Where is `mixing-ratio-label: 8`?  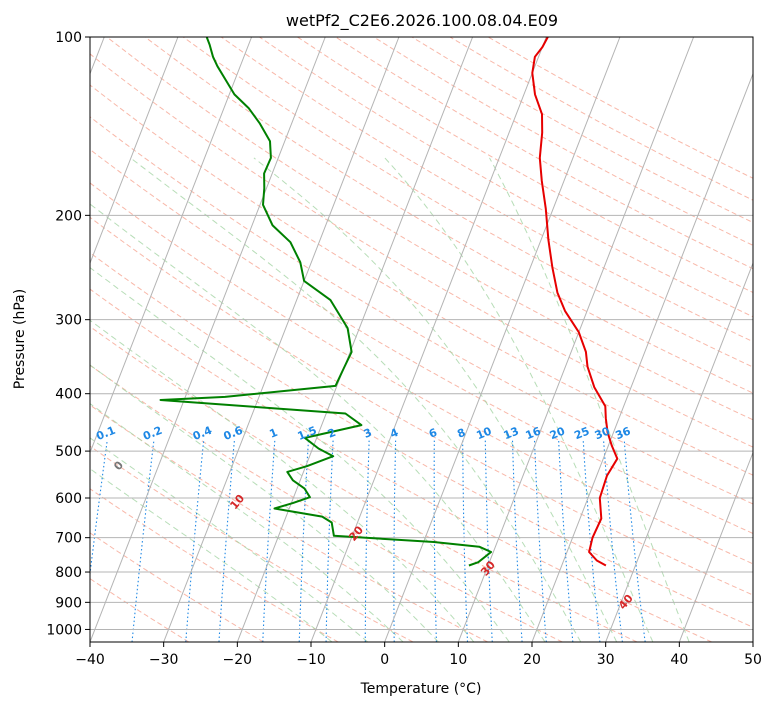 mixing-ratio-label: 8 is located at coordinates (461, 433).